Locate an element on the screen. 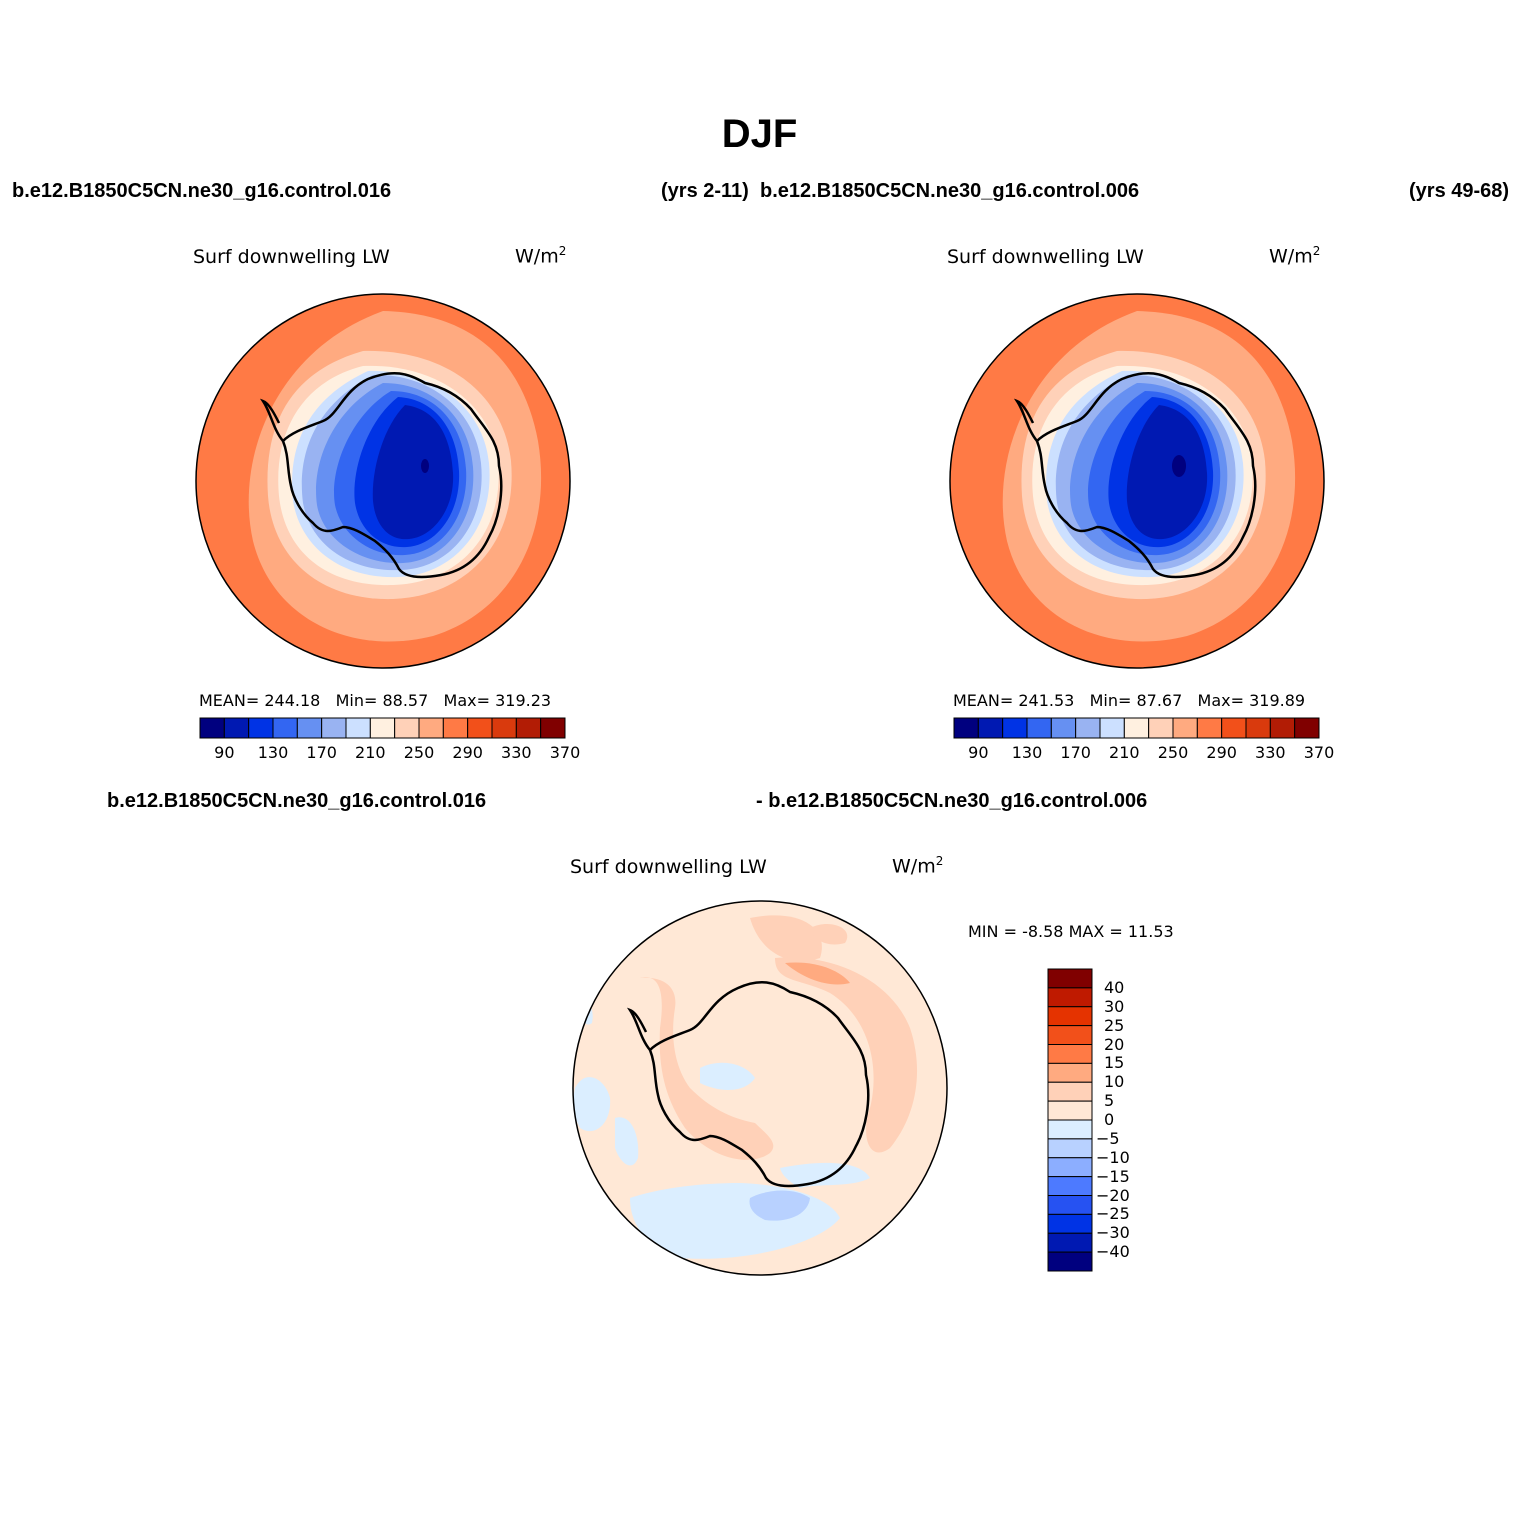  panel2-variable-label: Surf downwelling LW is located at coordinates (1045, 257).